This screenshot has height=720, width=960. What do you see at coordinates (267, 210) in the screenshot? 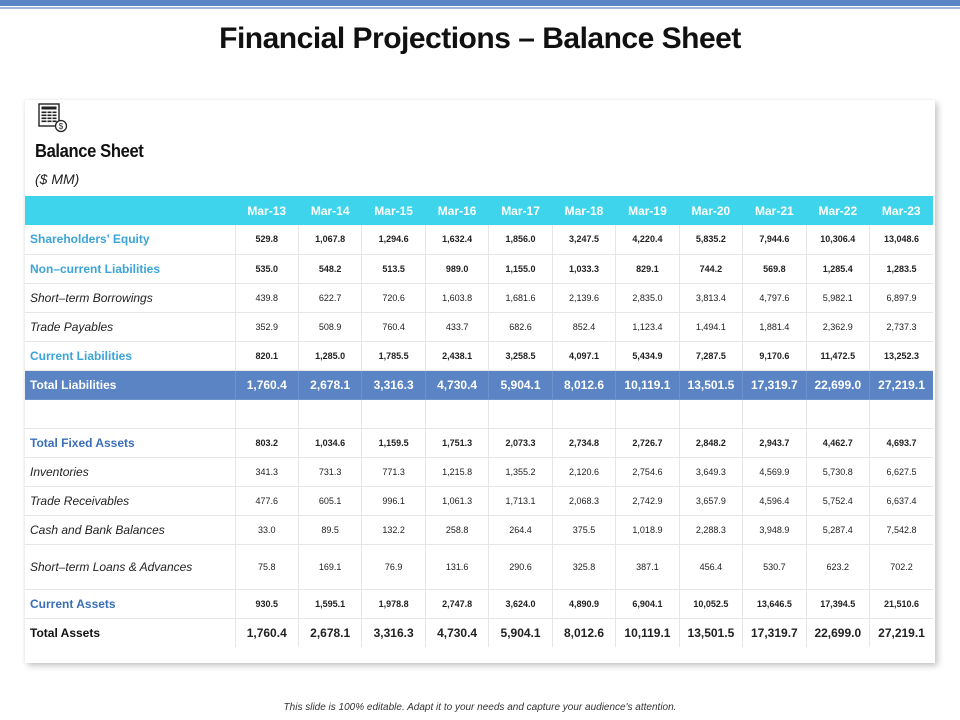
I see `period-header: Mar-13` at bounding box center [267, 210].